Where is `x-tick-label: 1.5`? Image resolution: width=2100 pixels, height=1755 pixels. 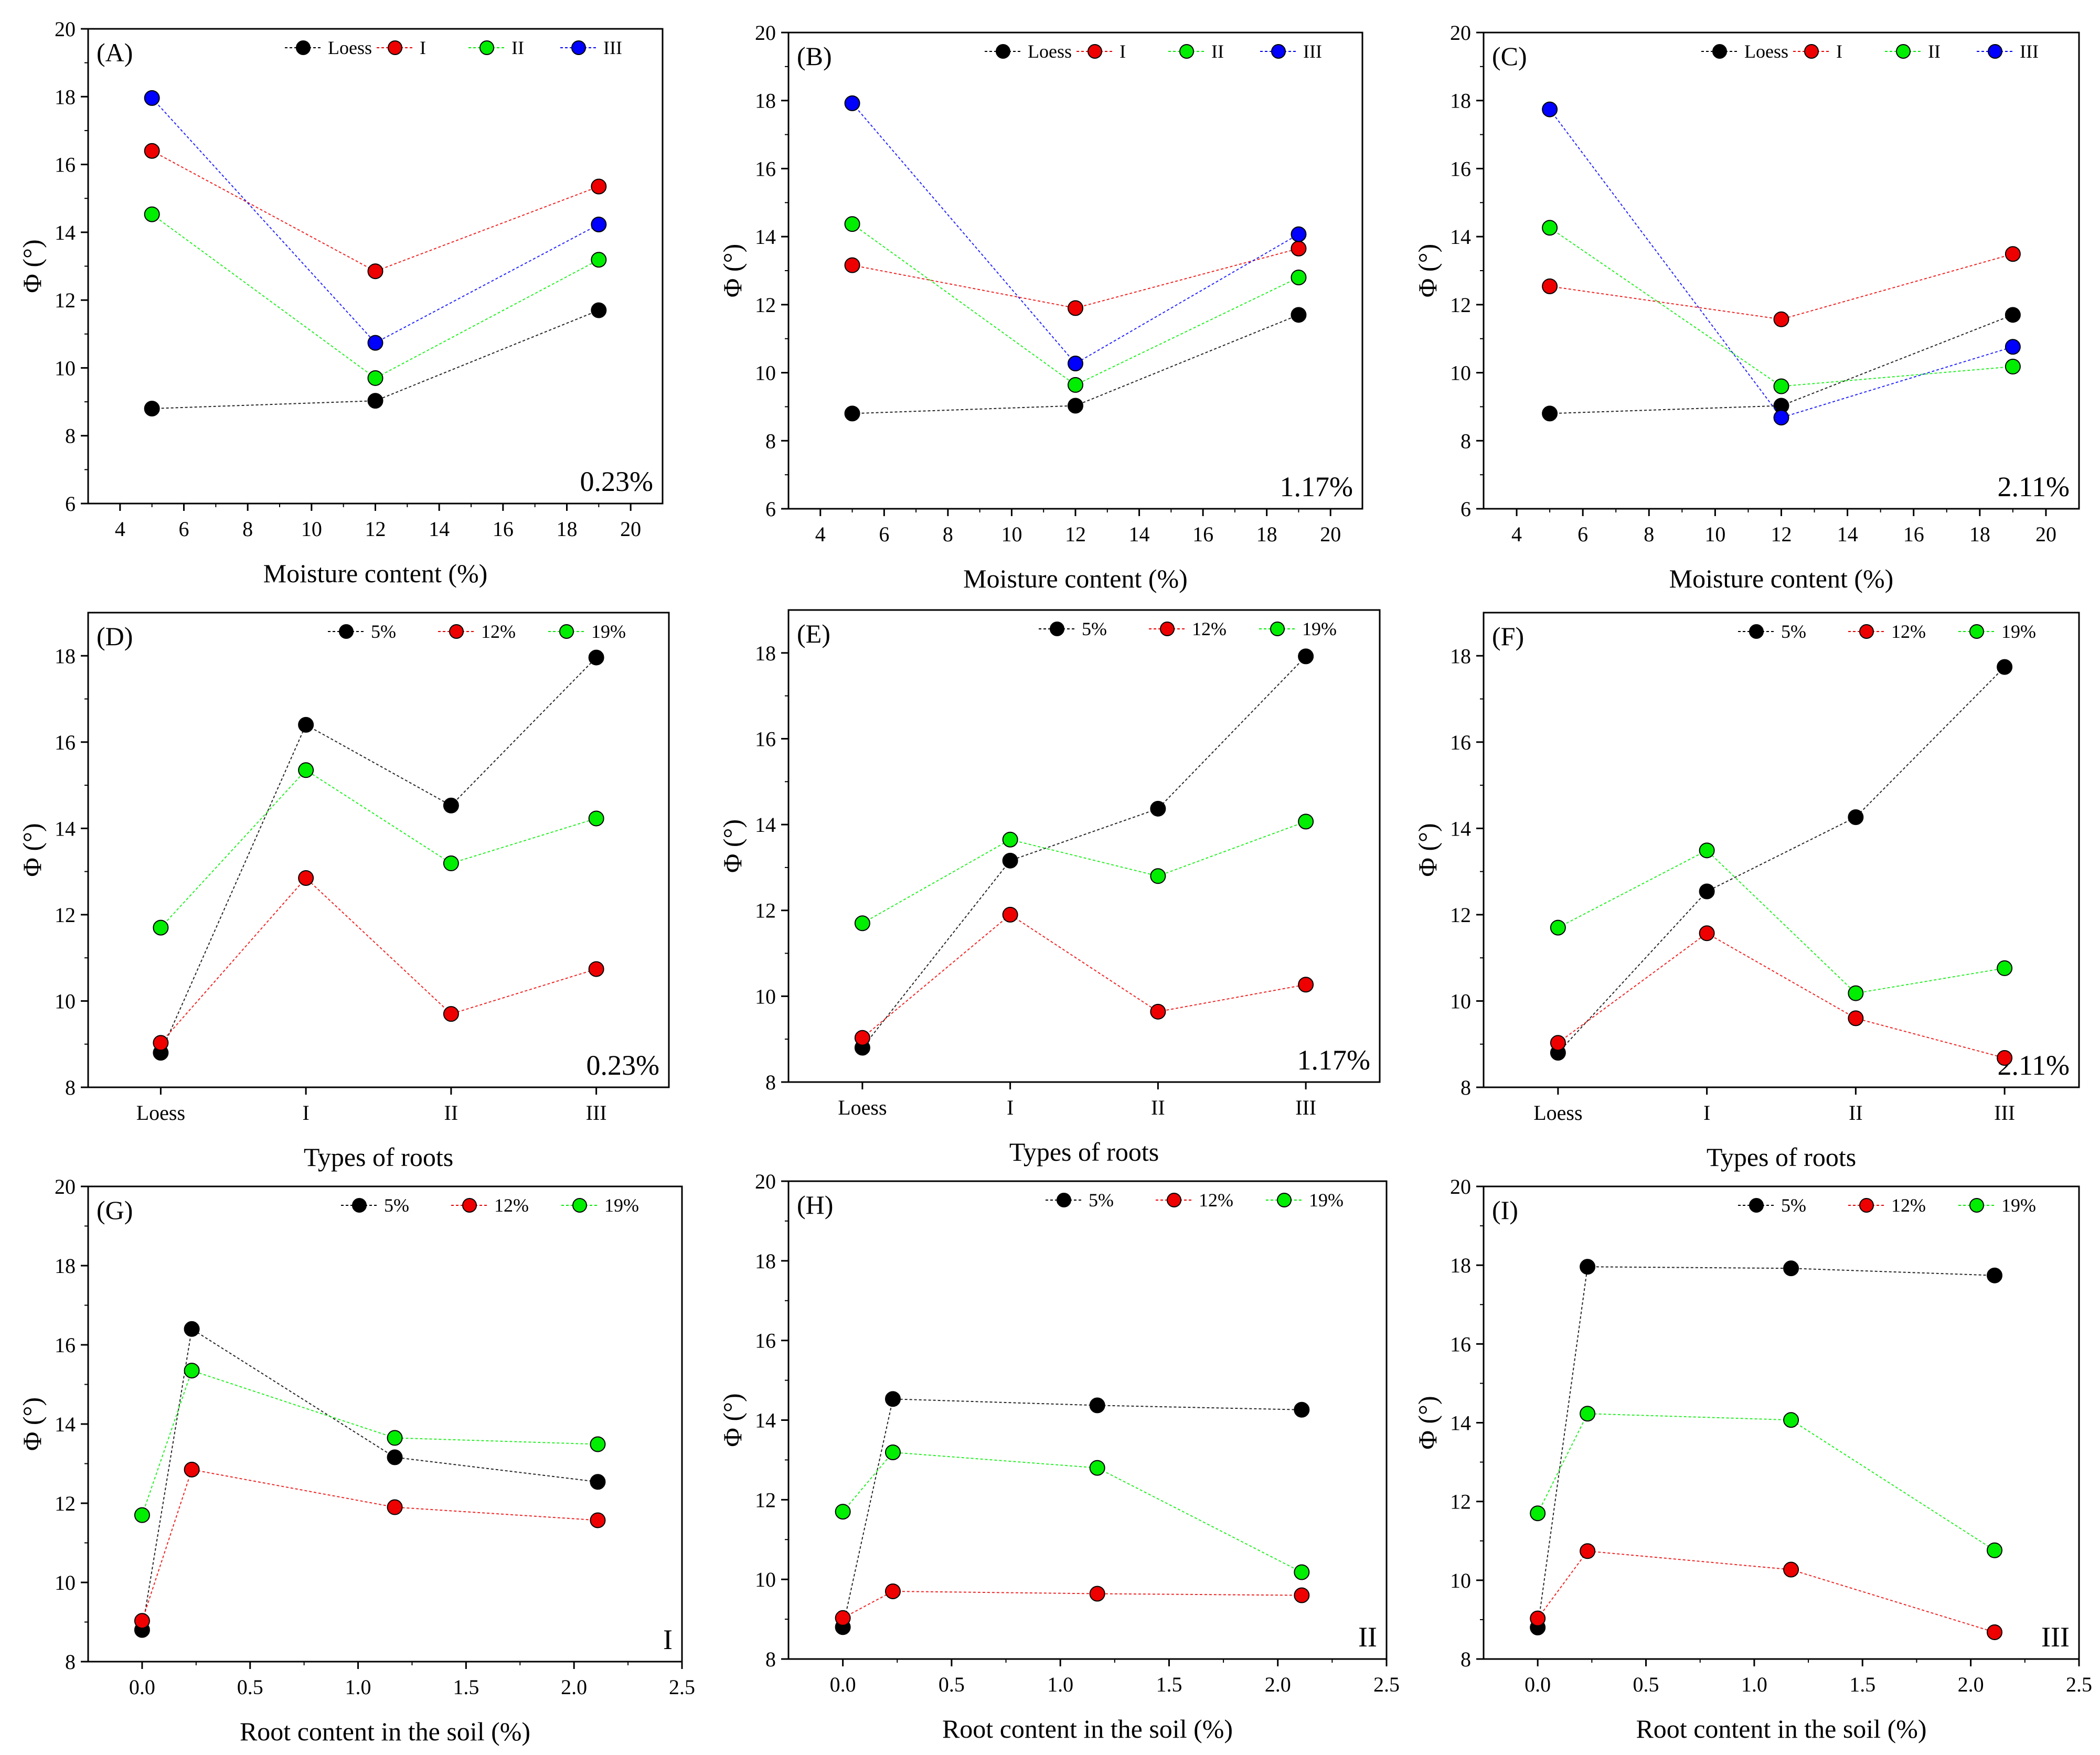
x-tick-label: 1.5 is located at coordinates (466, 1687).